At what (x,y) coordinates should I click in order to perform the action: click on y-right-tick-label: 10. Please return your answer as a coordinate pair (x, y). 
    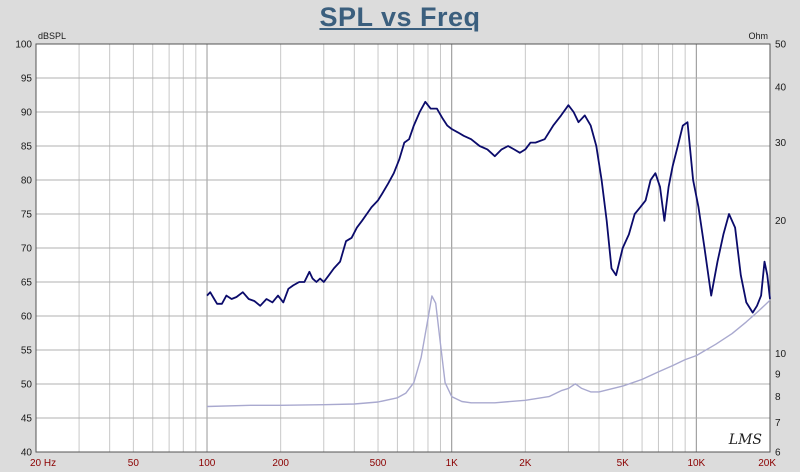
    Looking at the image, I should click on (781, 354).